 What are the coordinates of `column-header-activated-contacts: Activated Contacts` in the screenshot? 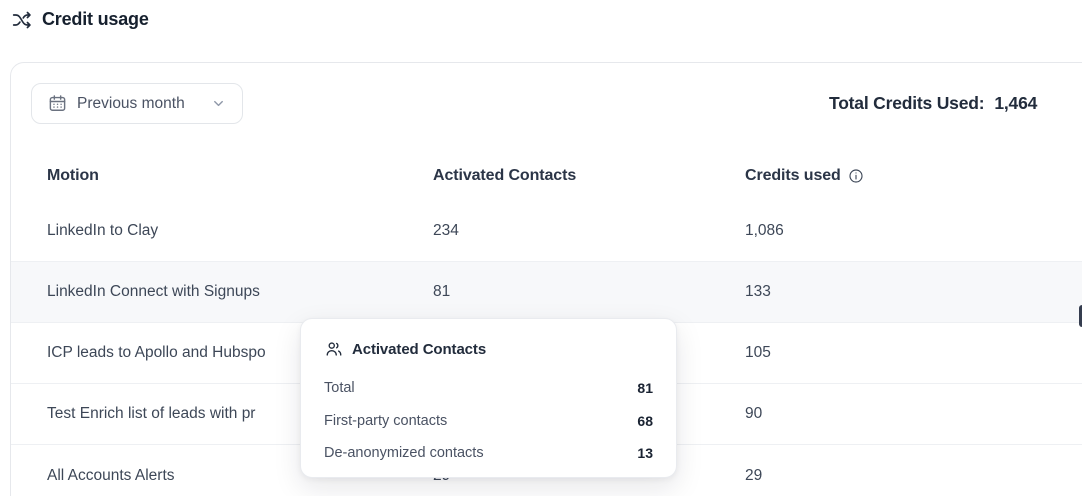 It's located at (505, 175).